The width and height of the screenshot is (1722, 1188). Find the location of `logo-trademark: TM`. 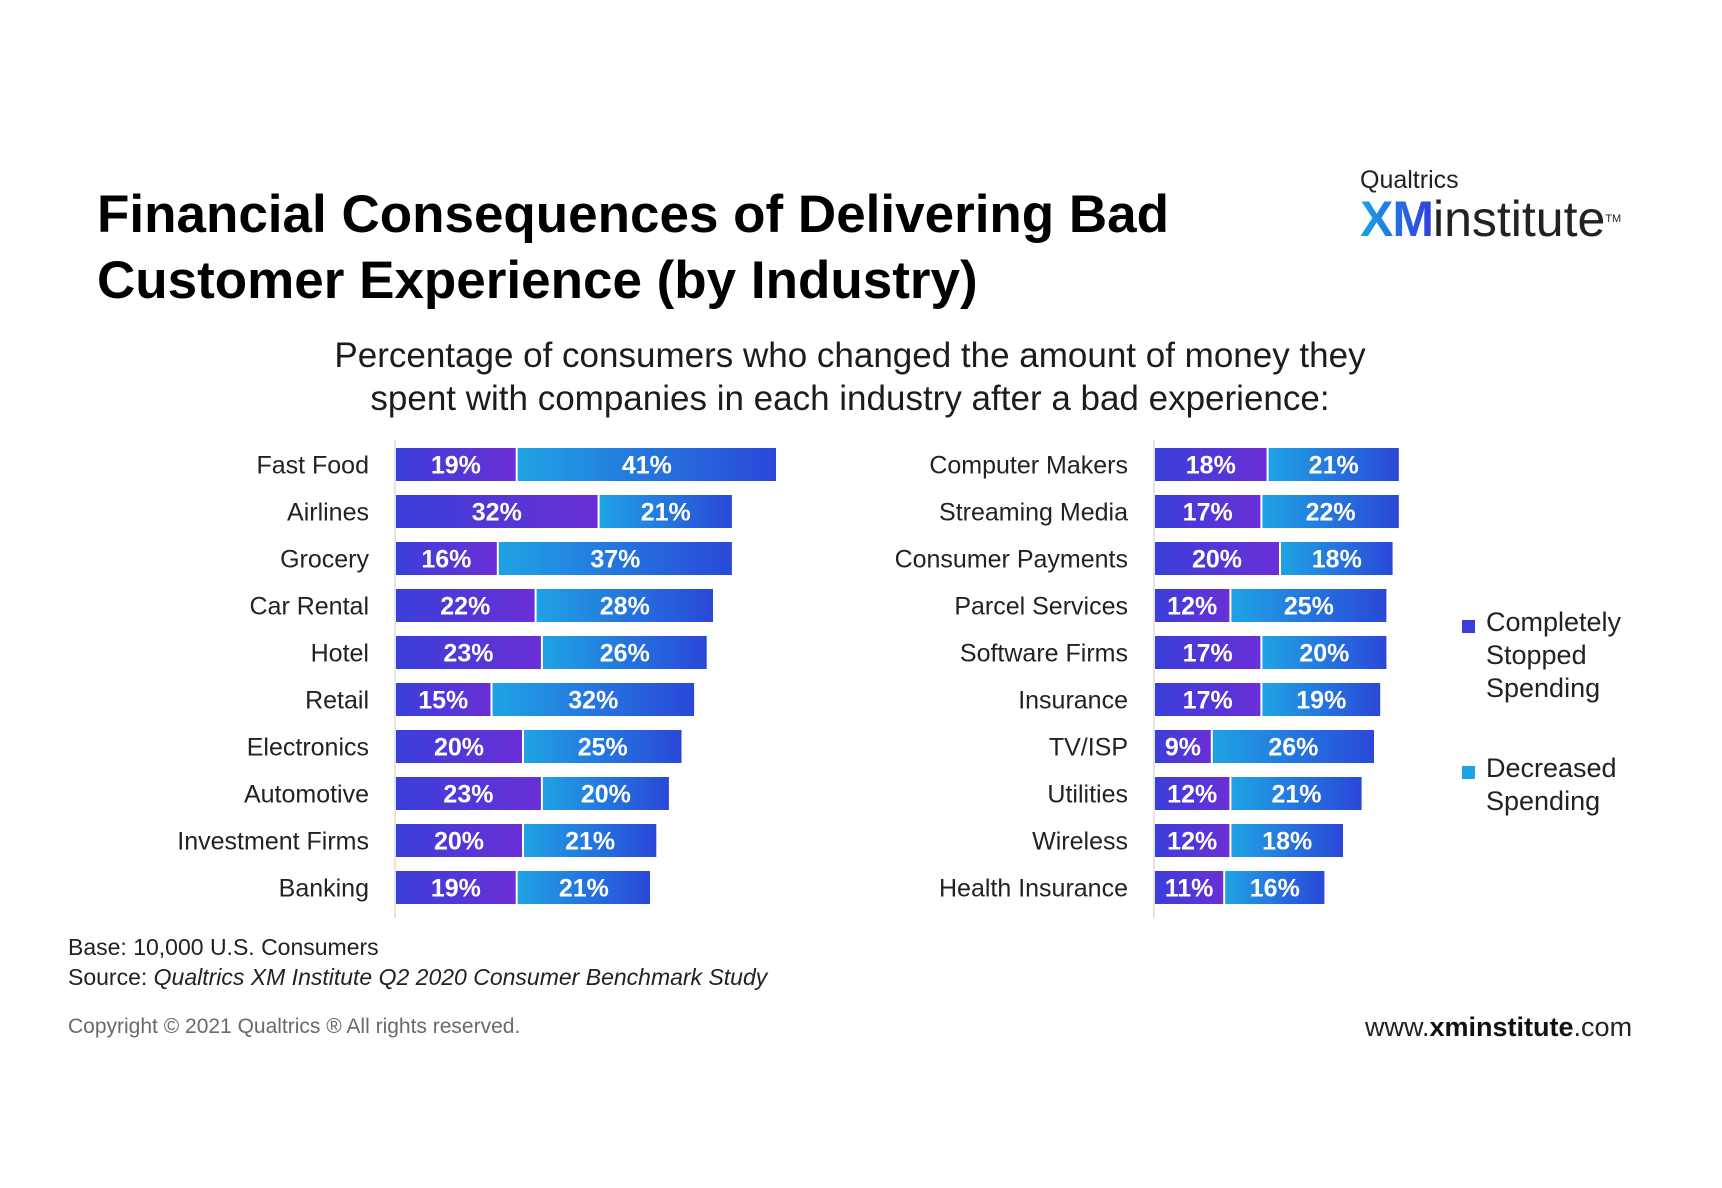

logo-trademark: TM is located at coordinates (1613, 219).